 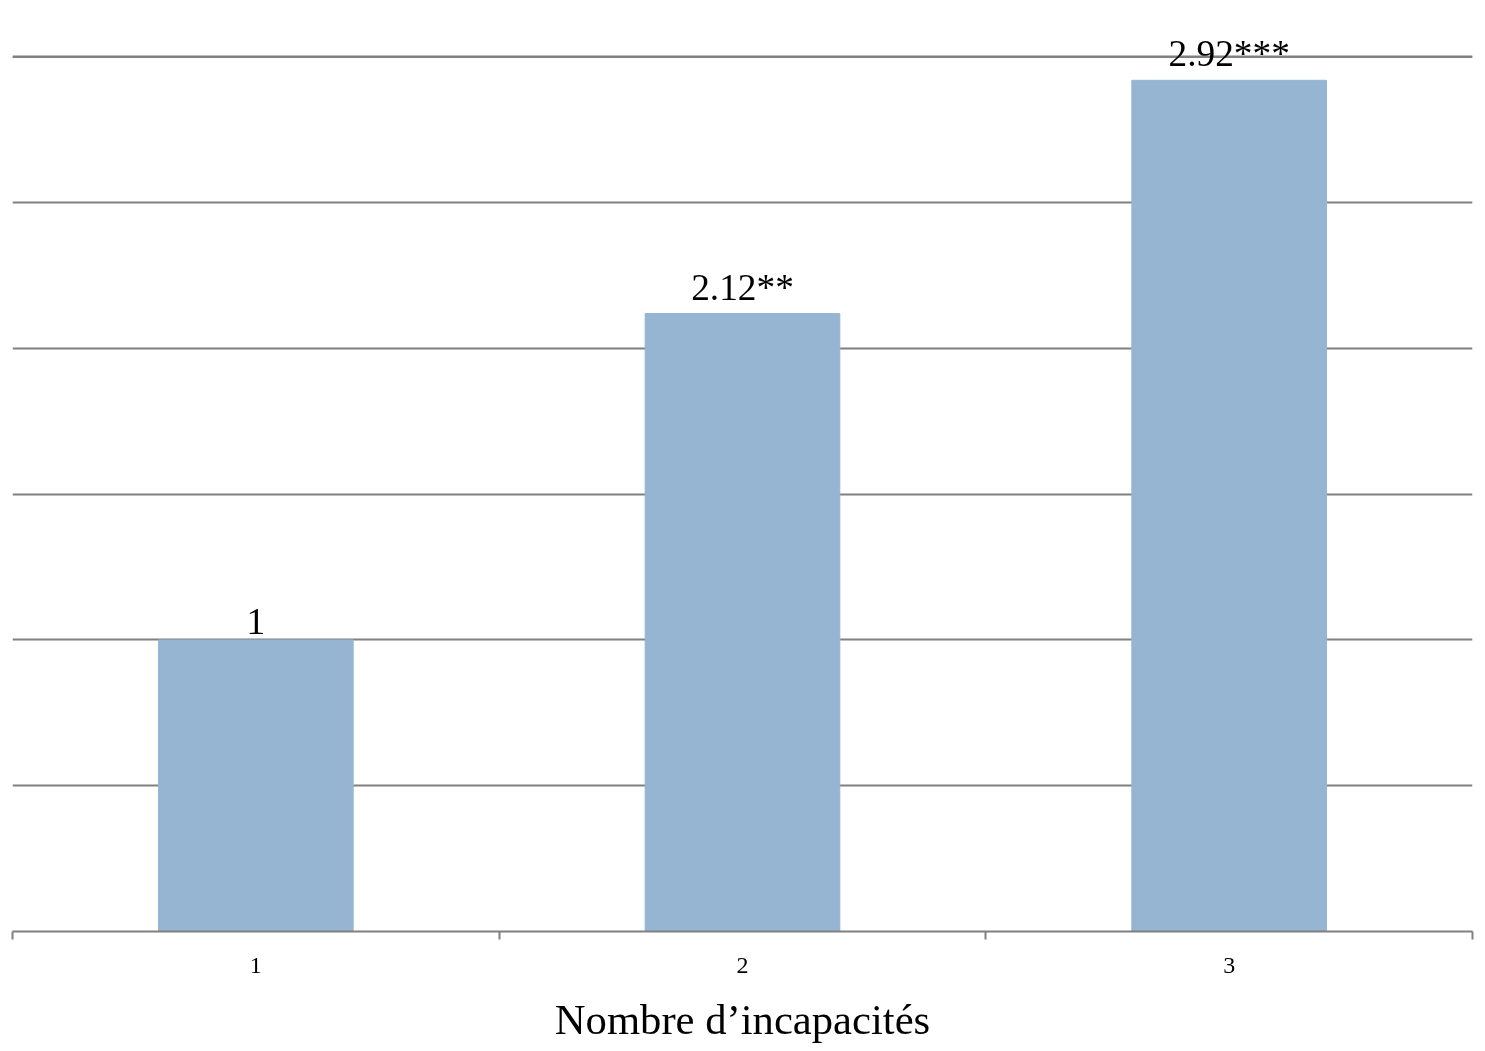 I want to click on data-label: 1, so click(x=256, y=621).